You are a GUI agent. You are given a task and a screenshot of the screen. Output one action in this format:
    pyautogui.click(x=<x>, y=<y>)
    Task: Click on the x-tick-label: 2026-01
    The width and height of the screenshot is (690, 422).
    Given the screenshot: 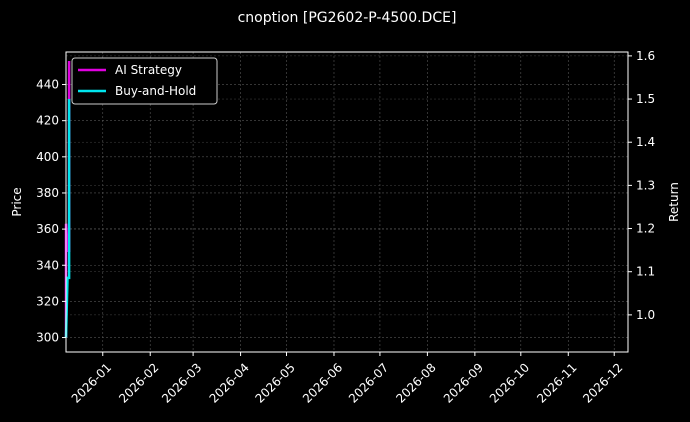 What is the action you would take?
    pyautogui.click(x=91, y=382)
    